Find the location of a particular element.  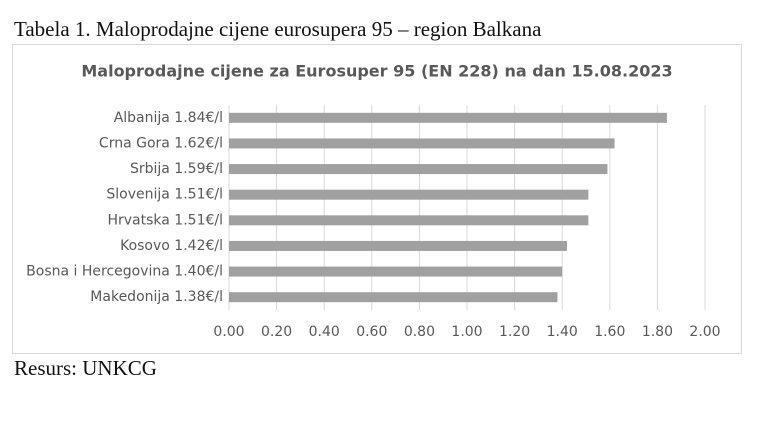

x-tick-label: 0.80 is located at coordinates (419, 332).